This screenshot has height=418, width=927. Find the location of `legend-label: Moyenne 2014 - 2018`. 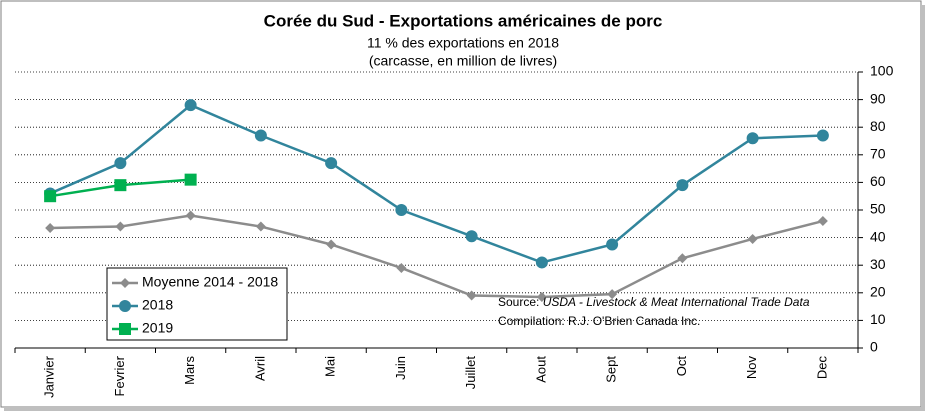

legend-label: Moyenne 2014 - 2018 is located at coordinates (210, 282).